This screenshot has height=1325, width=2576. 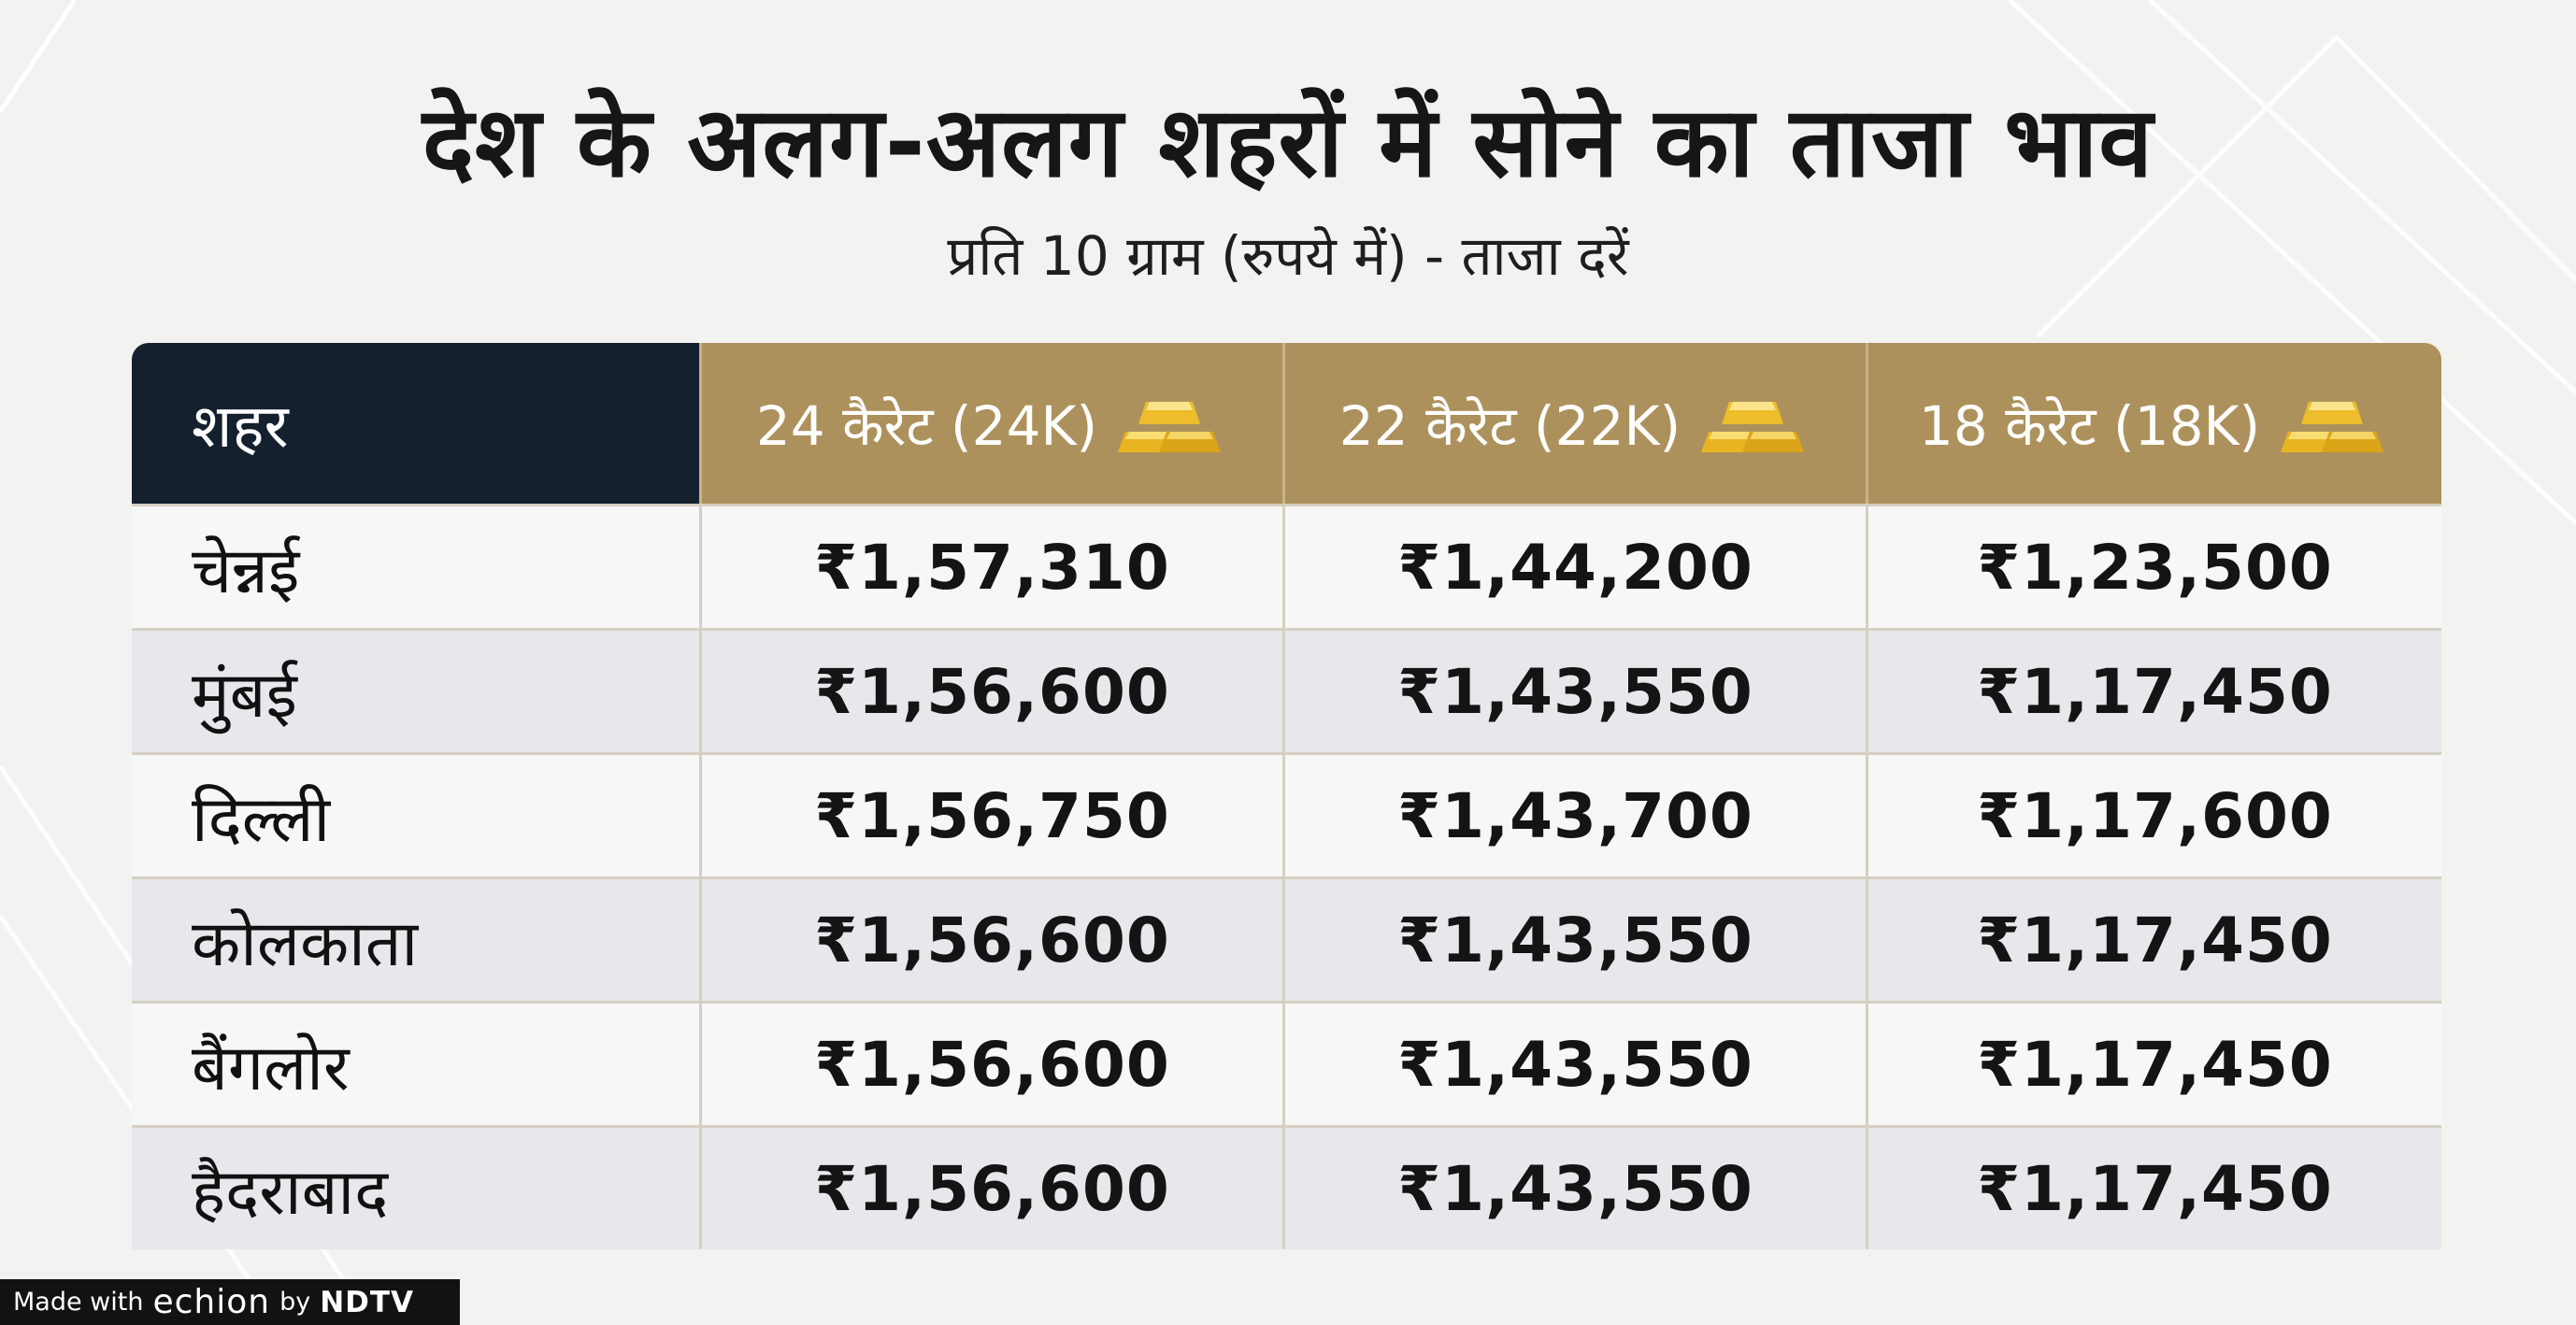 I want to click on footer-made-with: Made with, so click(x=78, y=1302).